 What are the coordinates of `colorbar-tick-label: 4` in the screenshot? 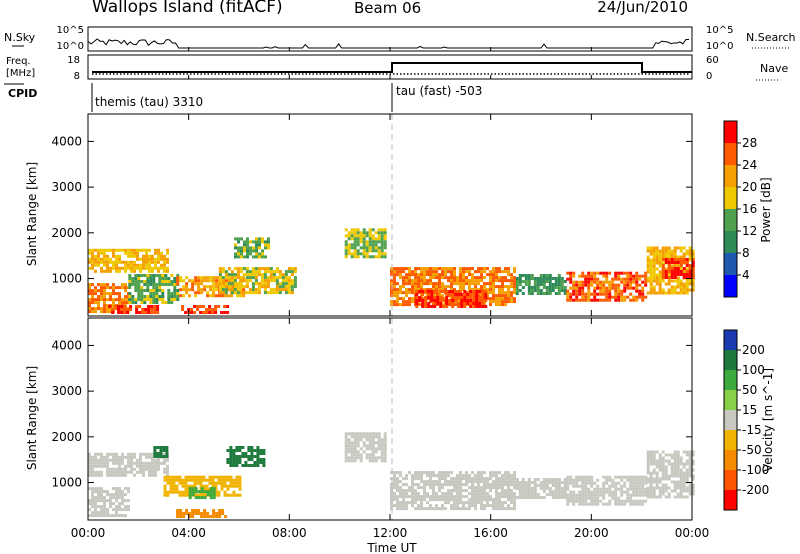 It's located at (746, 275).